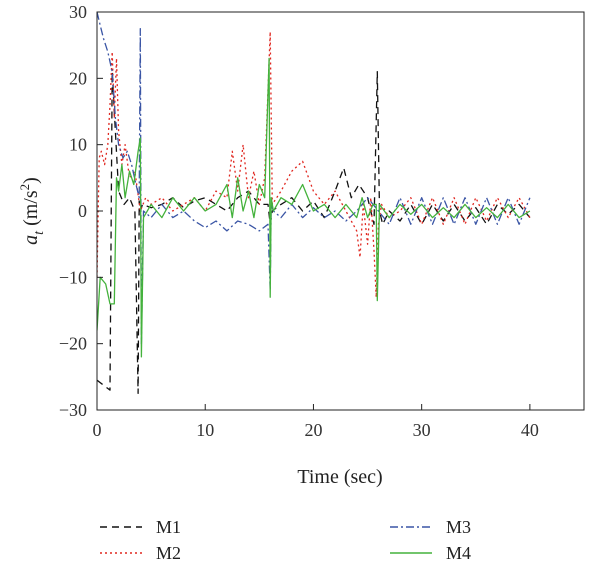 The height and width of the screenshot is (579, 600). I want to click on x-axis-label: Time (sec), so click(339, 477).